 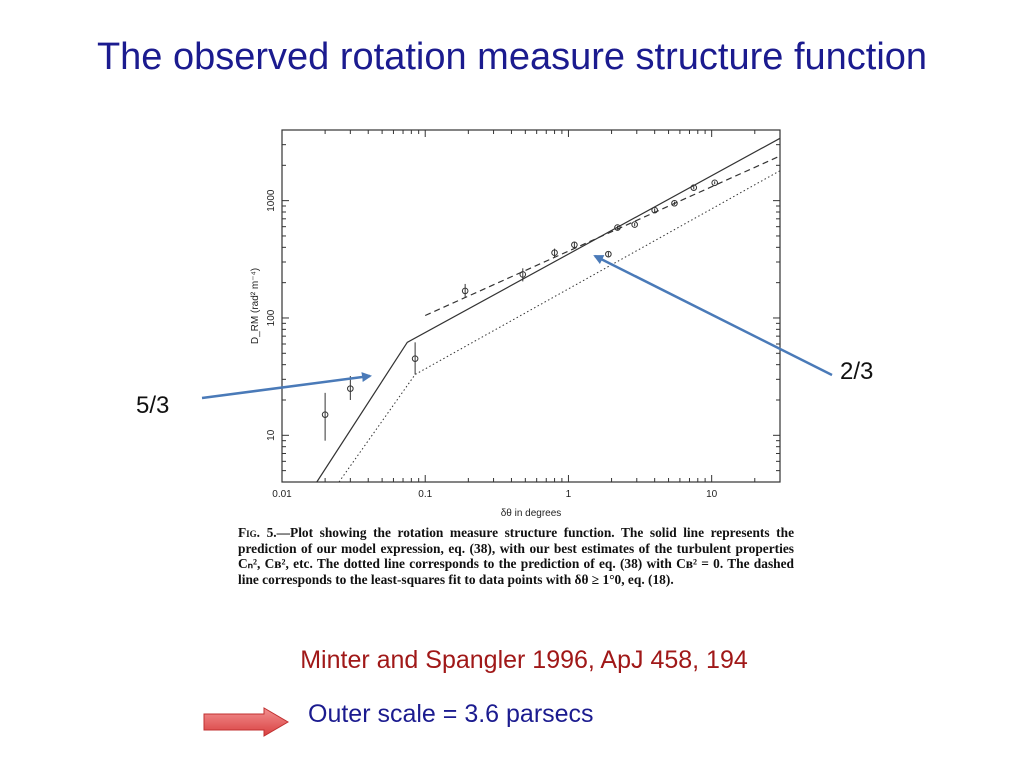 What do you see at coordinates (524, 660) in the screenshot?
I see `citation: Minter and Spangler 1996, ApJ 458, 194` at bounding box center [524, 660].